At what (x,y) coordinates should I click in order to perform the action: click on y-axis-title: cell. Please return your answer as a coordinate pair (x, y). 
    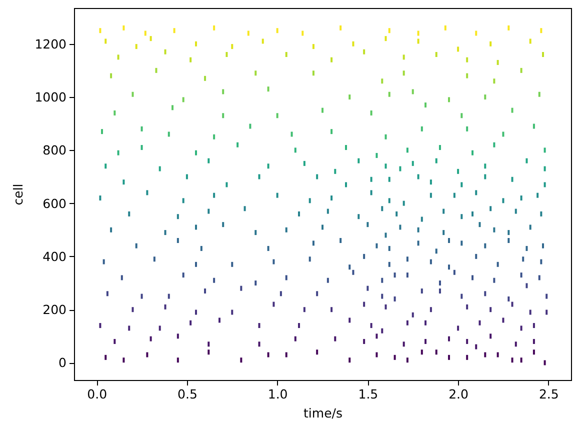
    Looking at the image, I should click on (18, 195).